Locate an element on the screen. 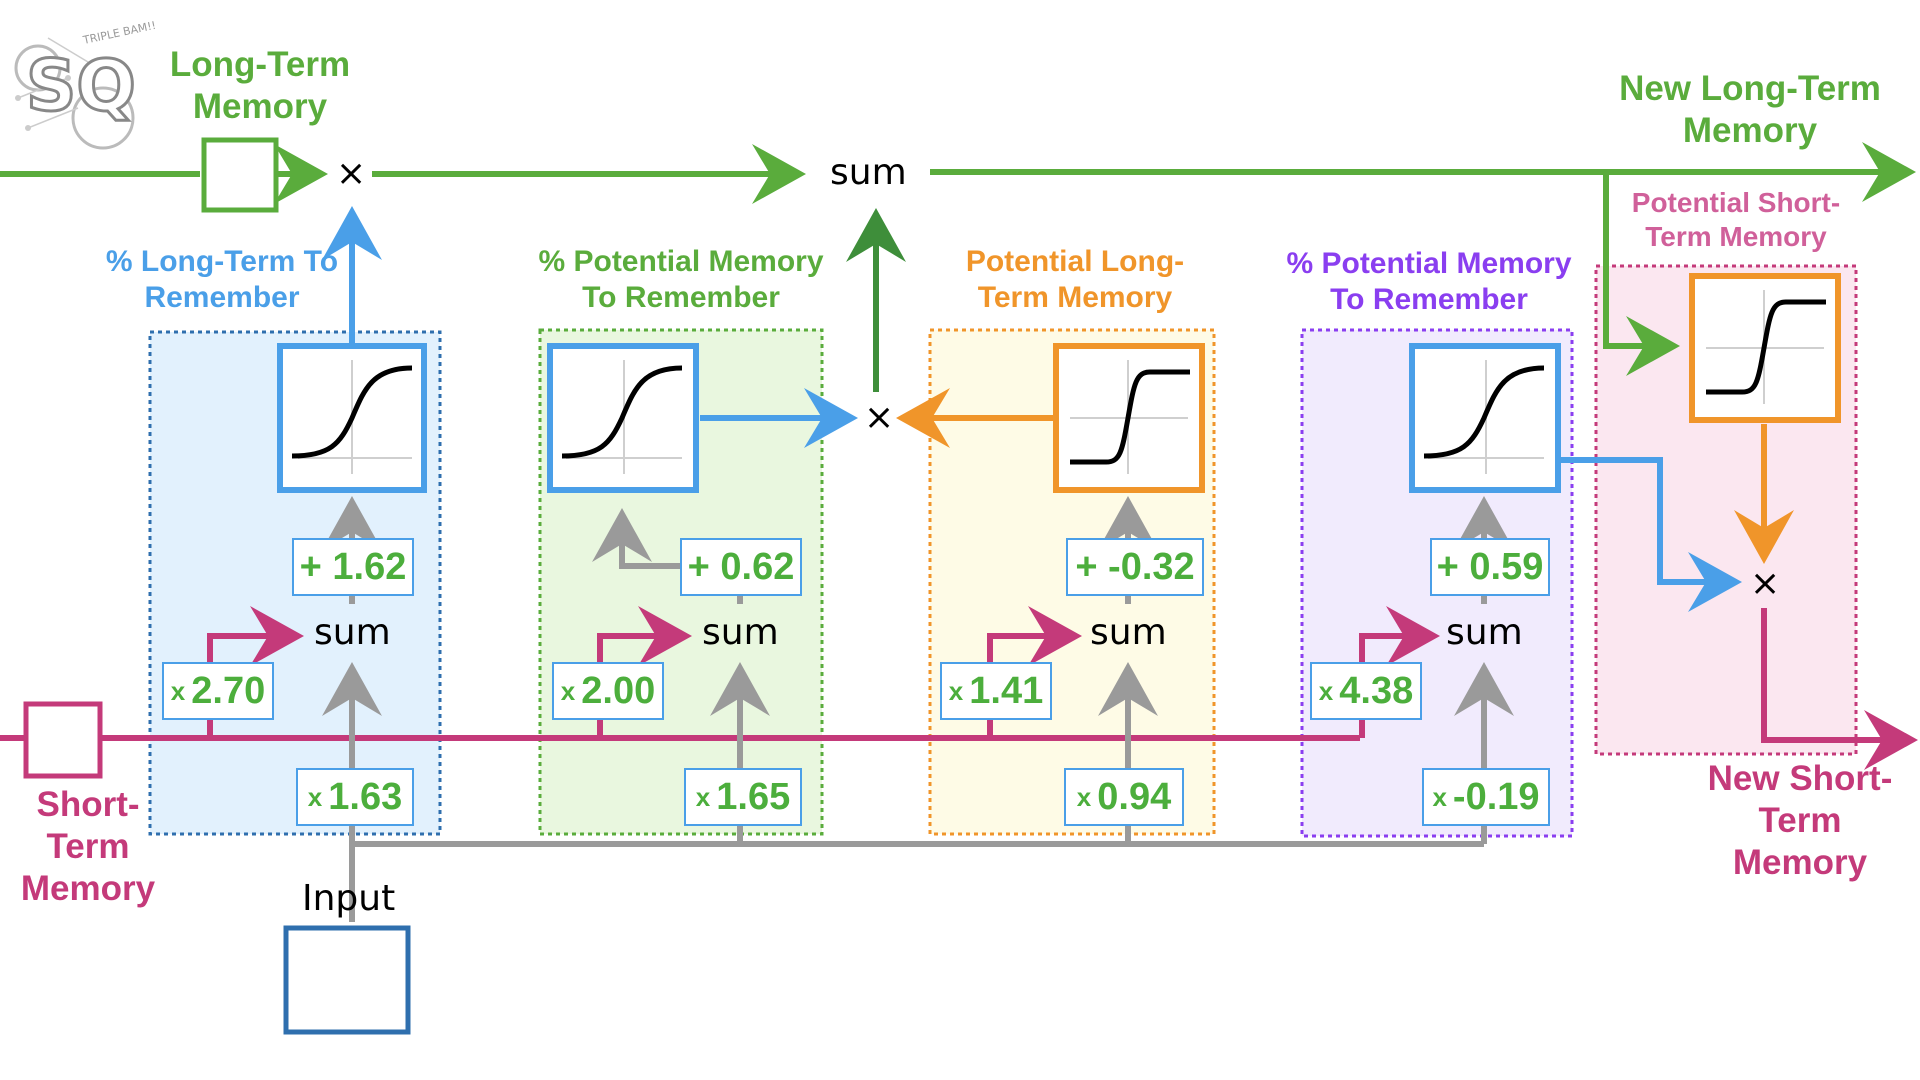 The height and width of the screenshot is (1080, 1920). stage4-input-weight-box: x -0.19 is located at coordinates (1486, 797).